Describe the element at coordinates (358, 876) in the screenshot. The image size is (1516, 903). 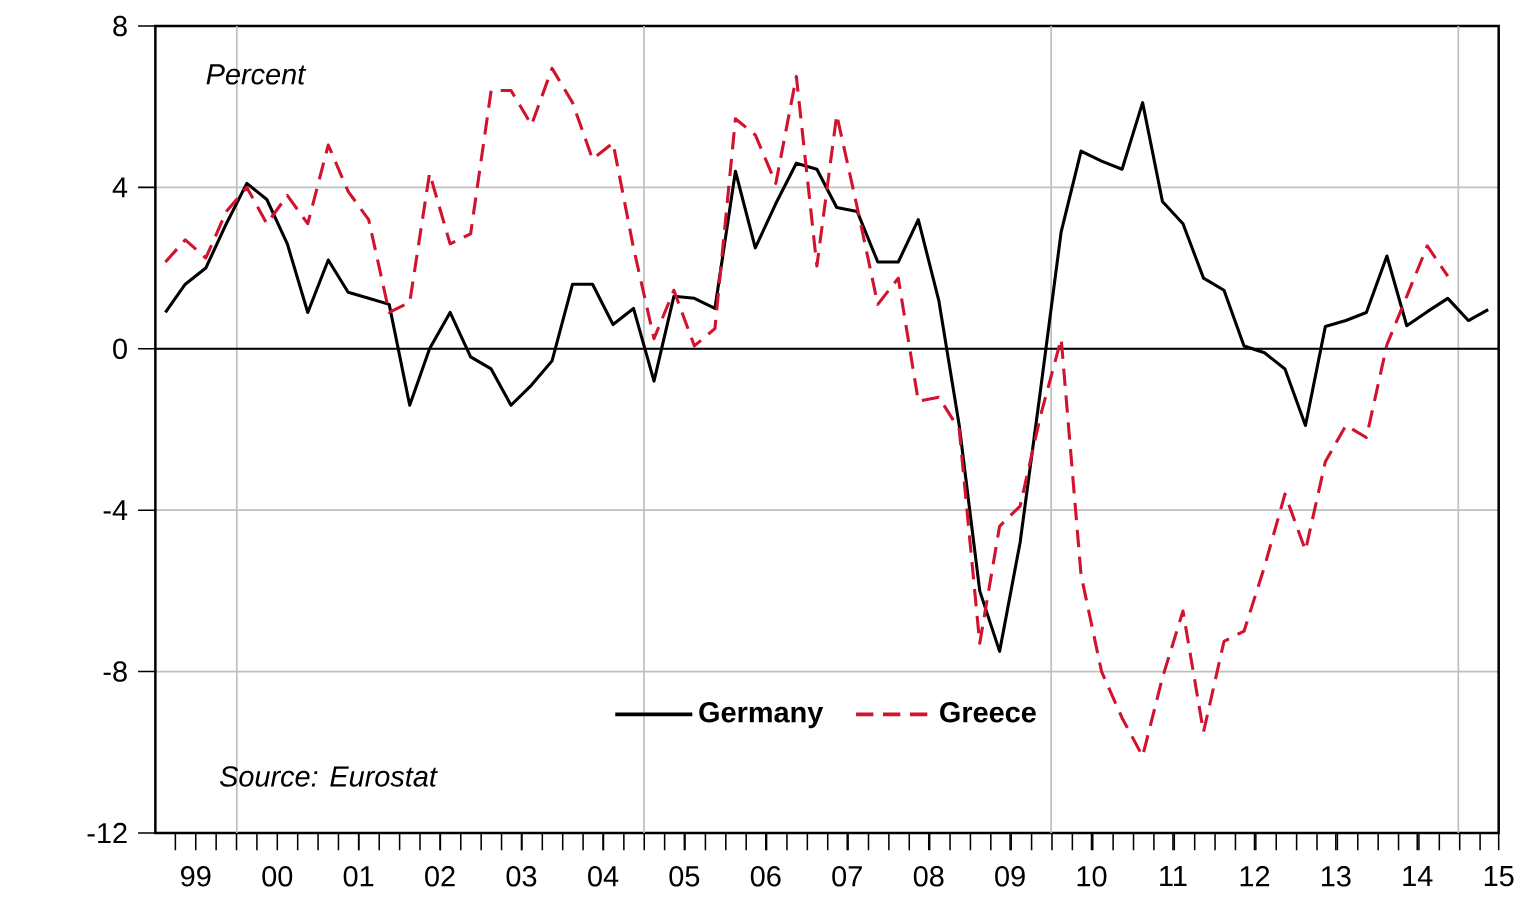
I see `x-tick-label: 01` at that location.